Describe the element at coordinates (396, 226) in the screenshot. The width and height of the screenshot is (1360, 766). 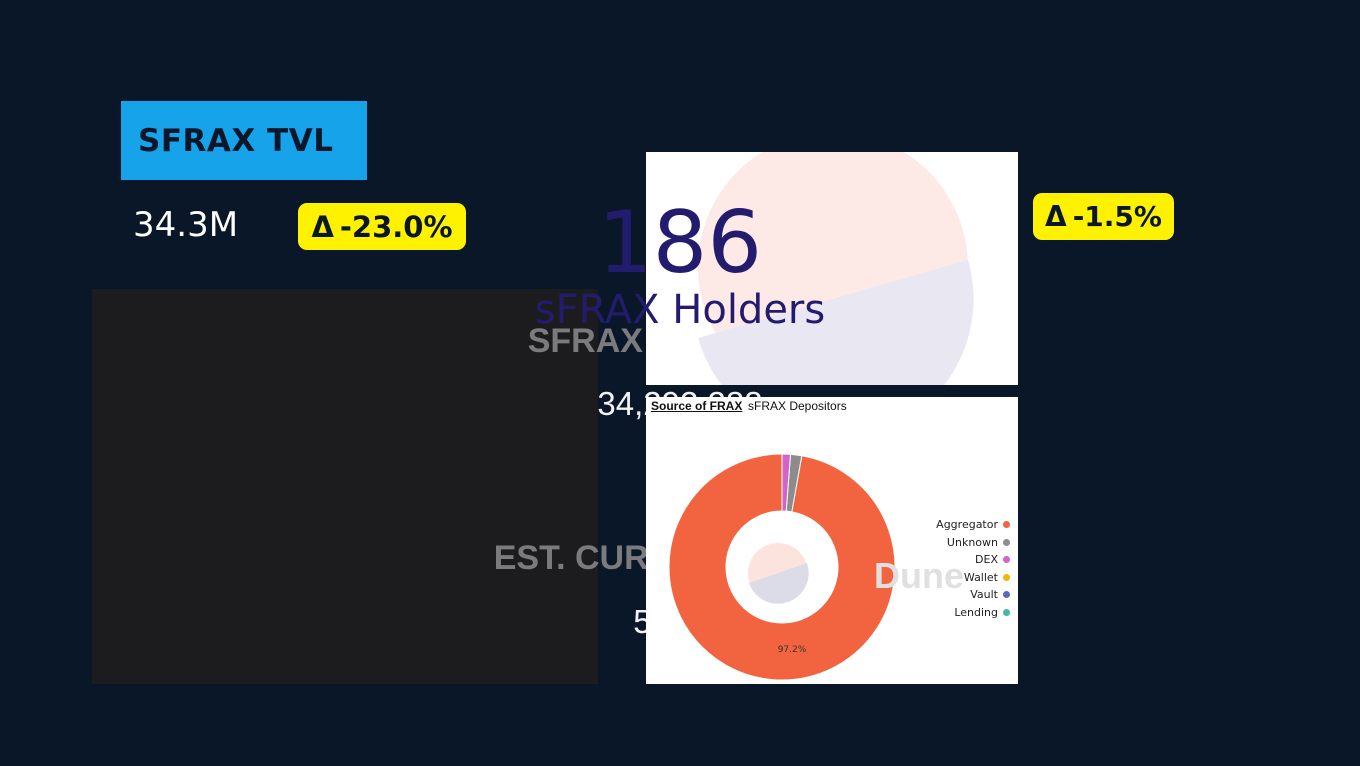
I see `tvl-delta-value: -23.0%` at that location.